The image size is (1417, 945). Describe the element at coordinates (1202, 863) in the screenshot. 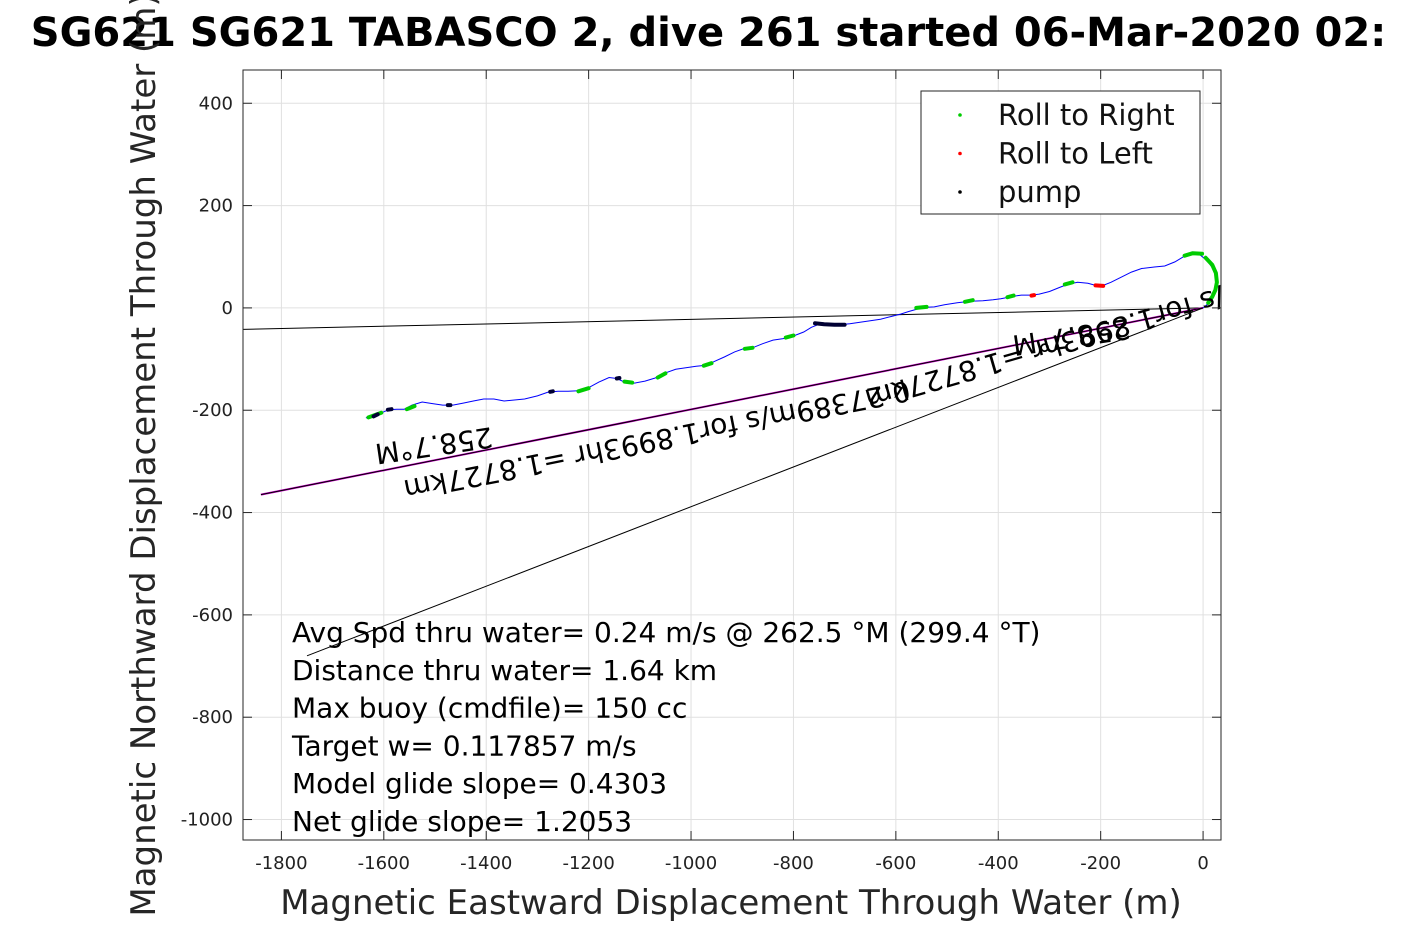

I see `x-tick-label: 0` at that location.